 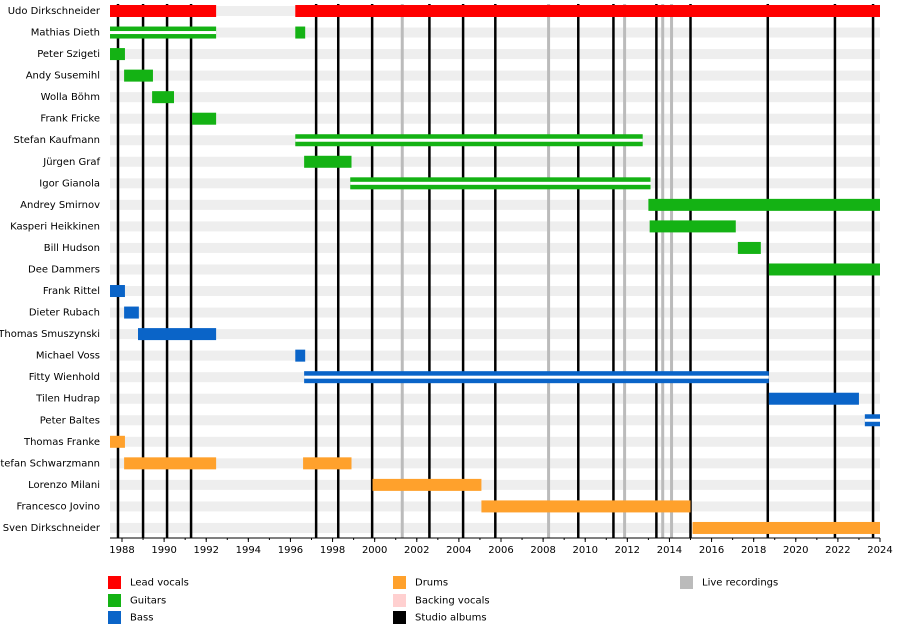 What do you see at coordinates (740, 583) in the screenshot?
I see `legend-label: Live recordings` at bounding box center [740, 583].